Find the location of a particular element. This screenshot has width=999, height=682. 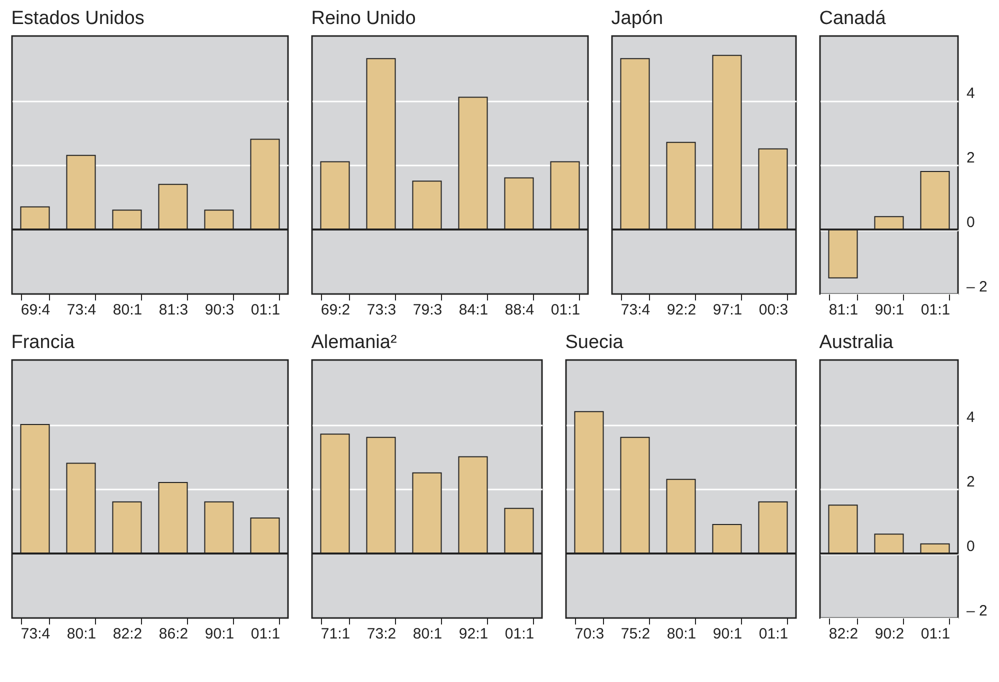

x-tick-label: 69:2 is located at coordinates (335, 310).